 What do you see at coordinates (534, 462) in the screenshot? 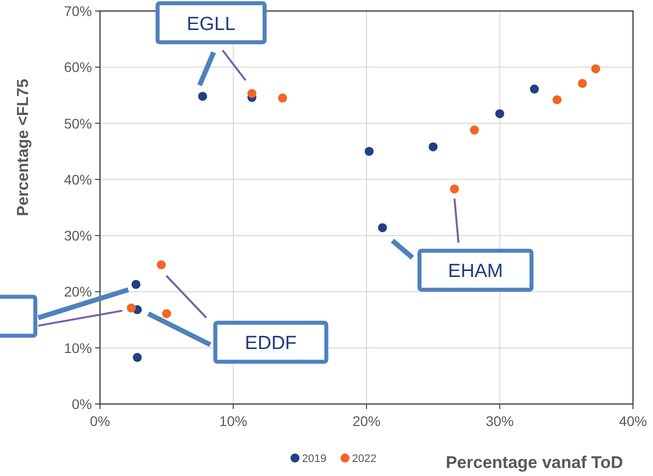
I see `x-axis-title: Percentage vanaf ToD` at bounding box center [534, 462].